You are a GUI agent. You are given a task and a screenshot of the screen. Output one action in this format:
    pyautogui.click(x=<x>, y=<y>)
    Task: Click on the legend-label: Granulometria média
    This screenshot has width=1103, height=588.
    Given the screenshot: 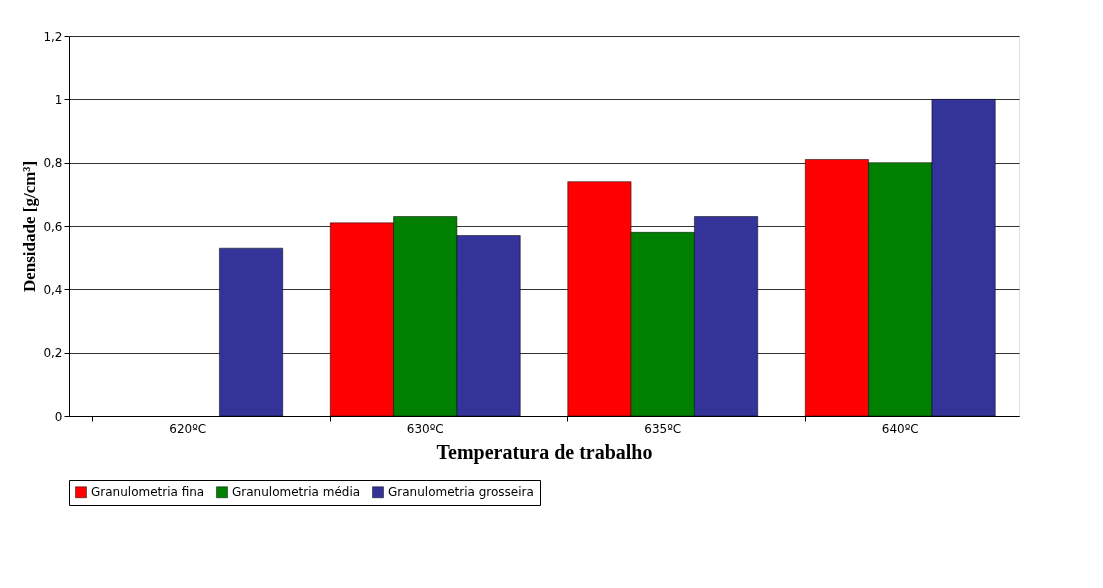 What is the action you would take?
    pyautogui.click(x=296, y=492)
    